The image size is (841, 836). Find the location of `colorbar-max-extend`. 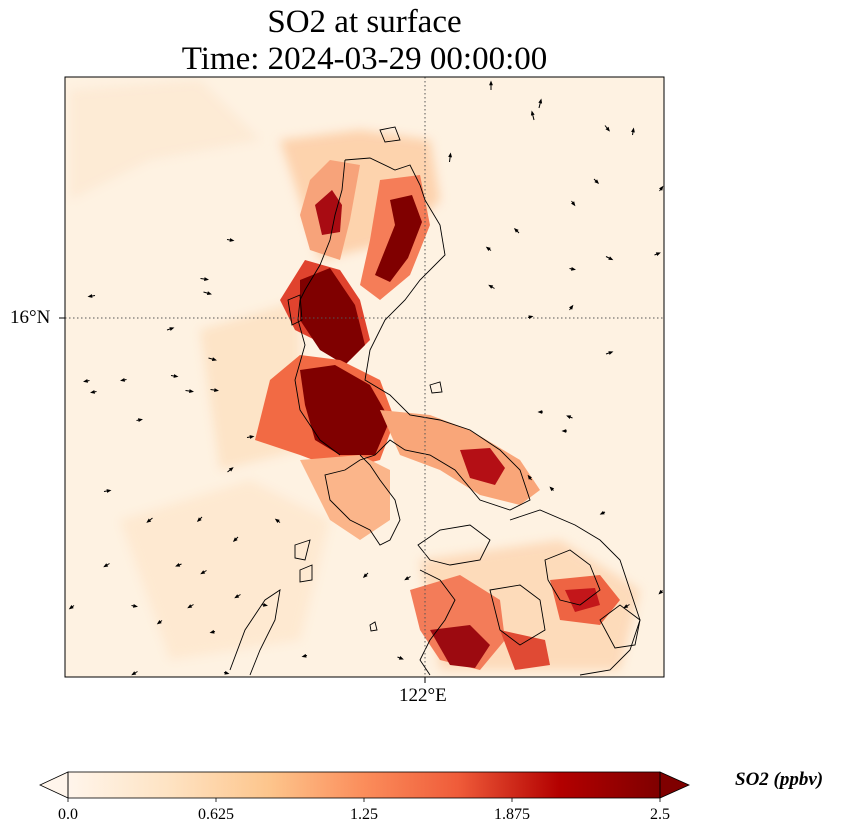

colorbar-max-extend is located at coordinates (674, 785).